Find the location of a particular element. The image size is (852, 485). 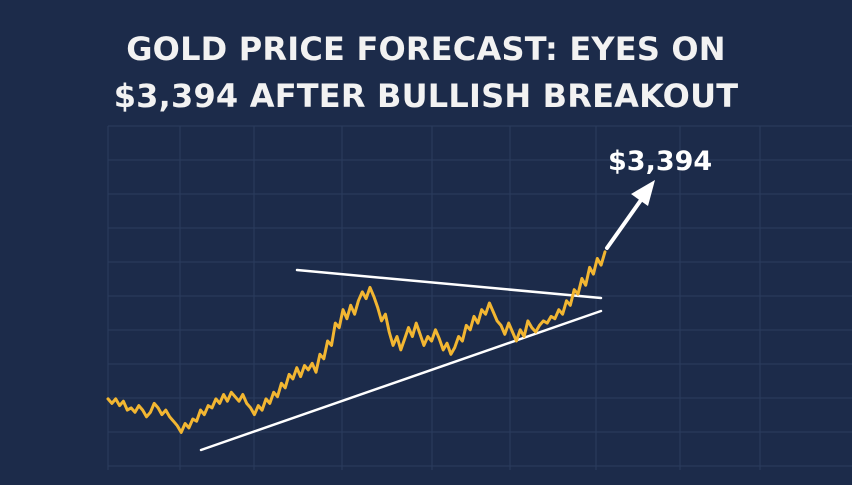

target-annotation: $3,394 is located at coordinates (658, 198).